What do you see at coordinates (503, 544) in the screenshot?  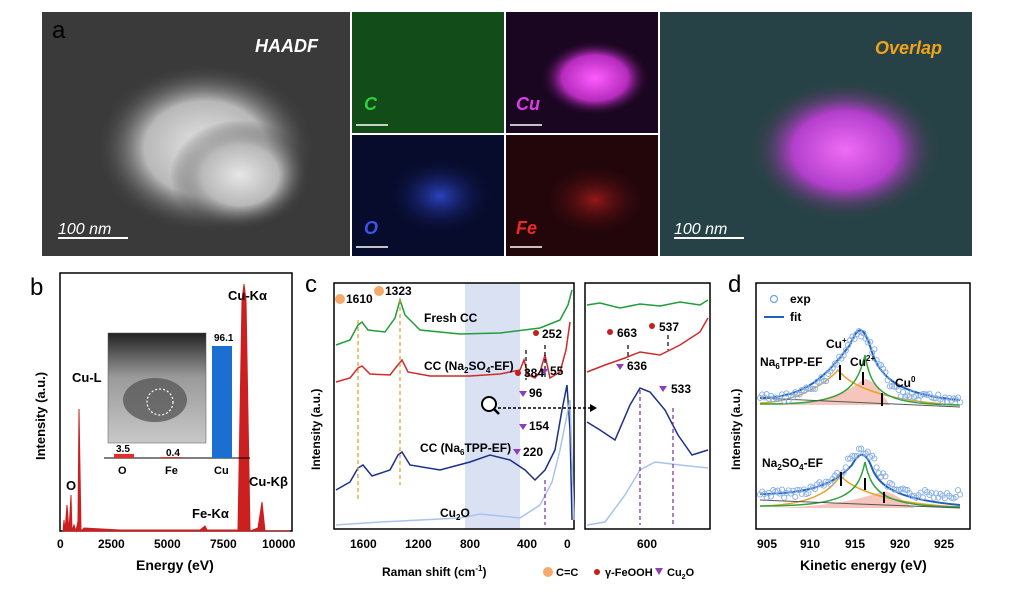 I see `raman-xticks: 1600 1200 800 400 0 600` at bounding box center [503, 544].